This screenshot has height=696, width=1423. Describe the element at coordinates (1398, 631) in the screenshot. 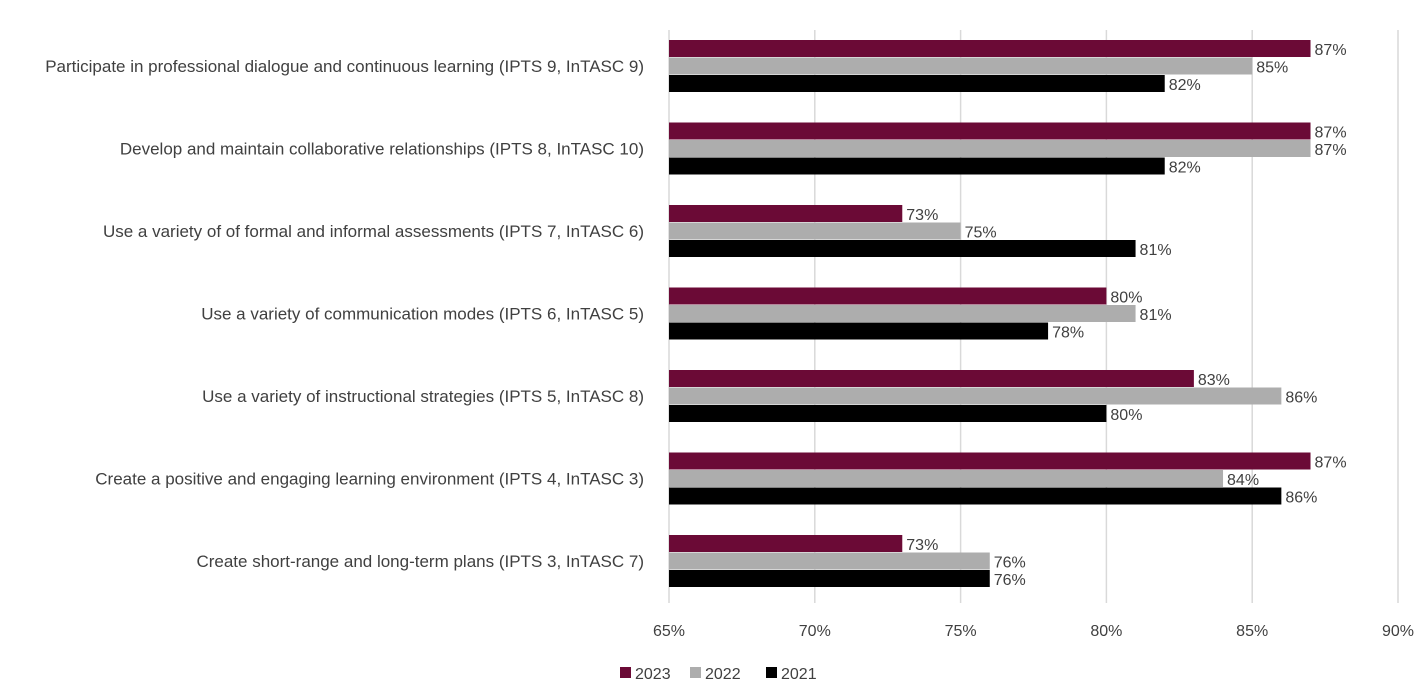

I see `x-tick-label: 90%` at that location.